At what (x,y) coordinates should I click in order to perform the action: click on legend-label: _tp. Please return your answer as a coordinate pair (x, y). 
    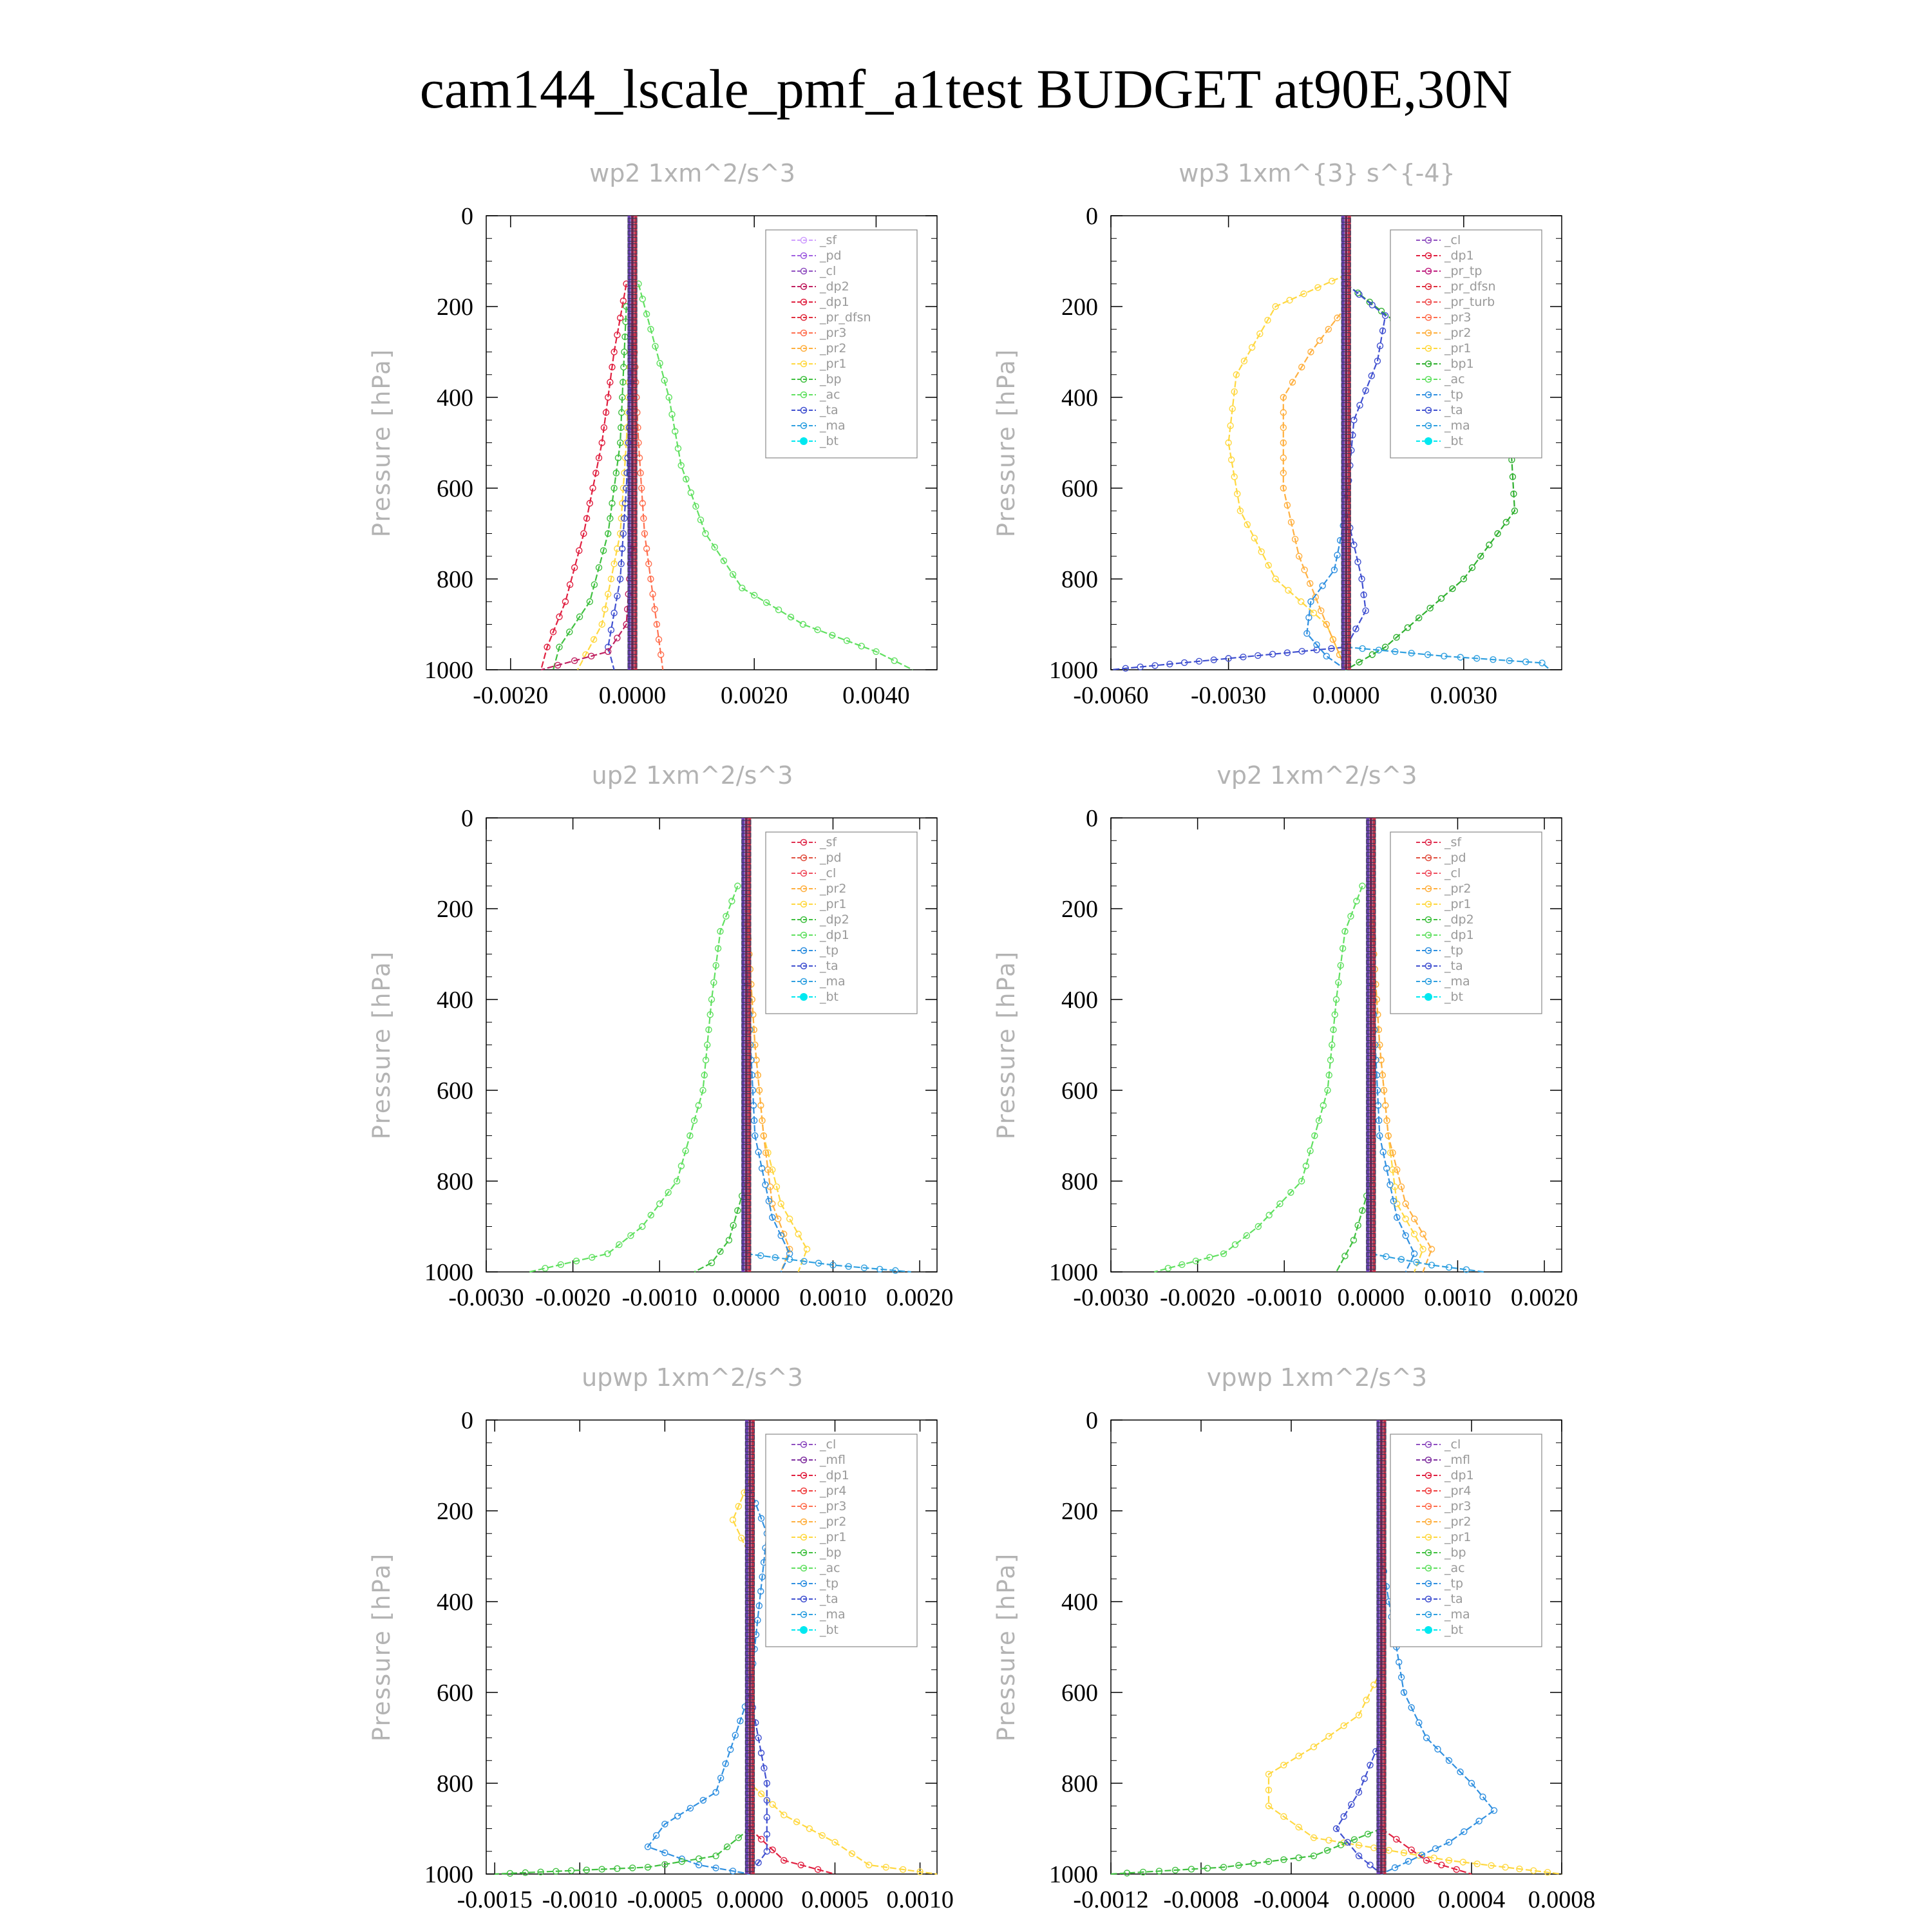
    Looking at the image, I should click on (828, 1584).